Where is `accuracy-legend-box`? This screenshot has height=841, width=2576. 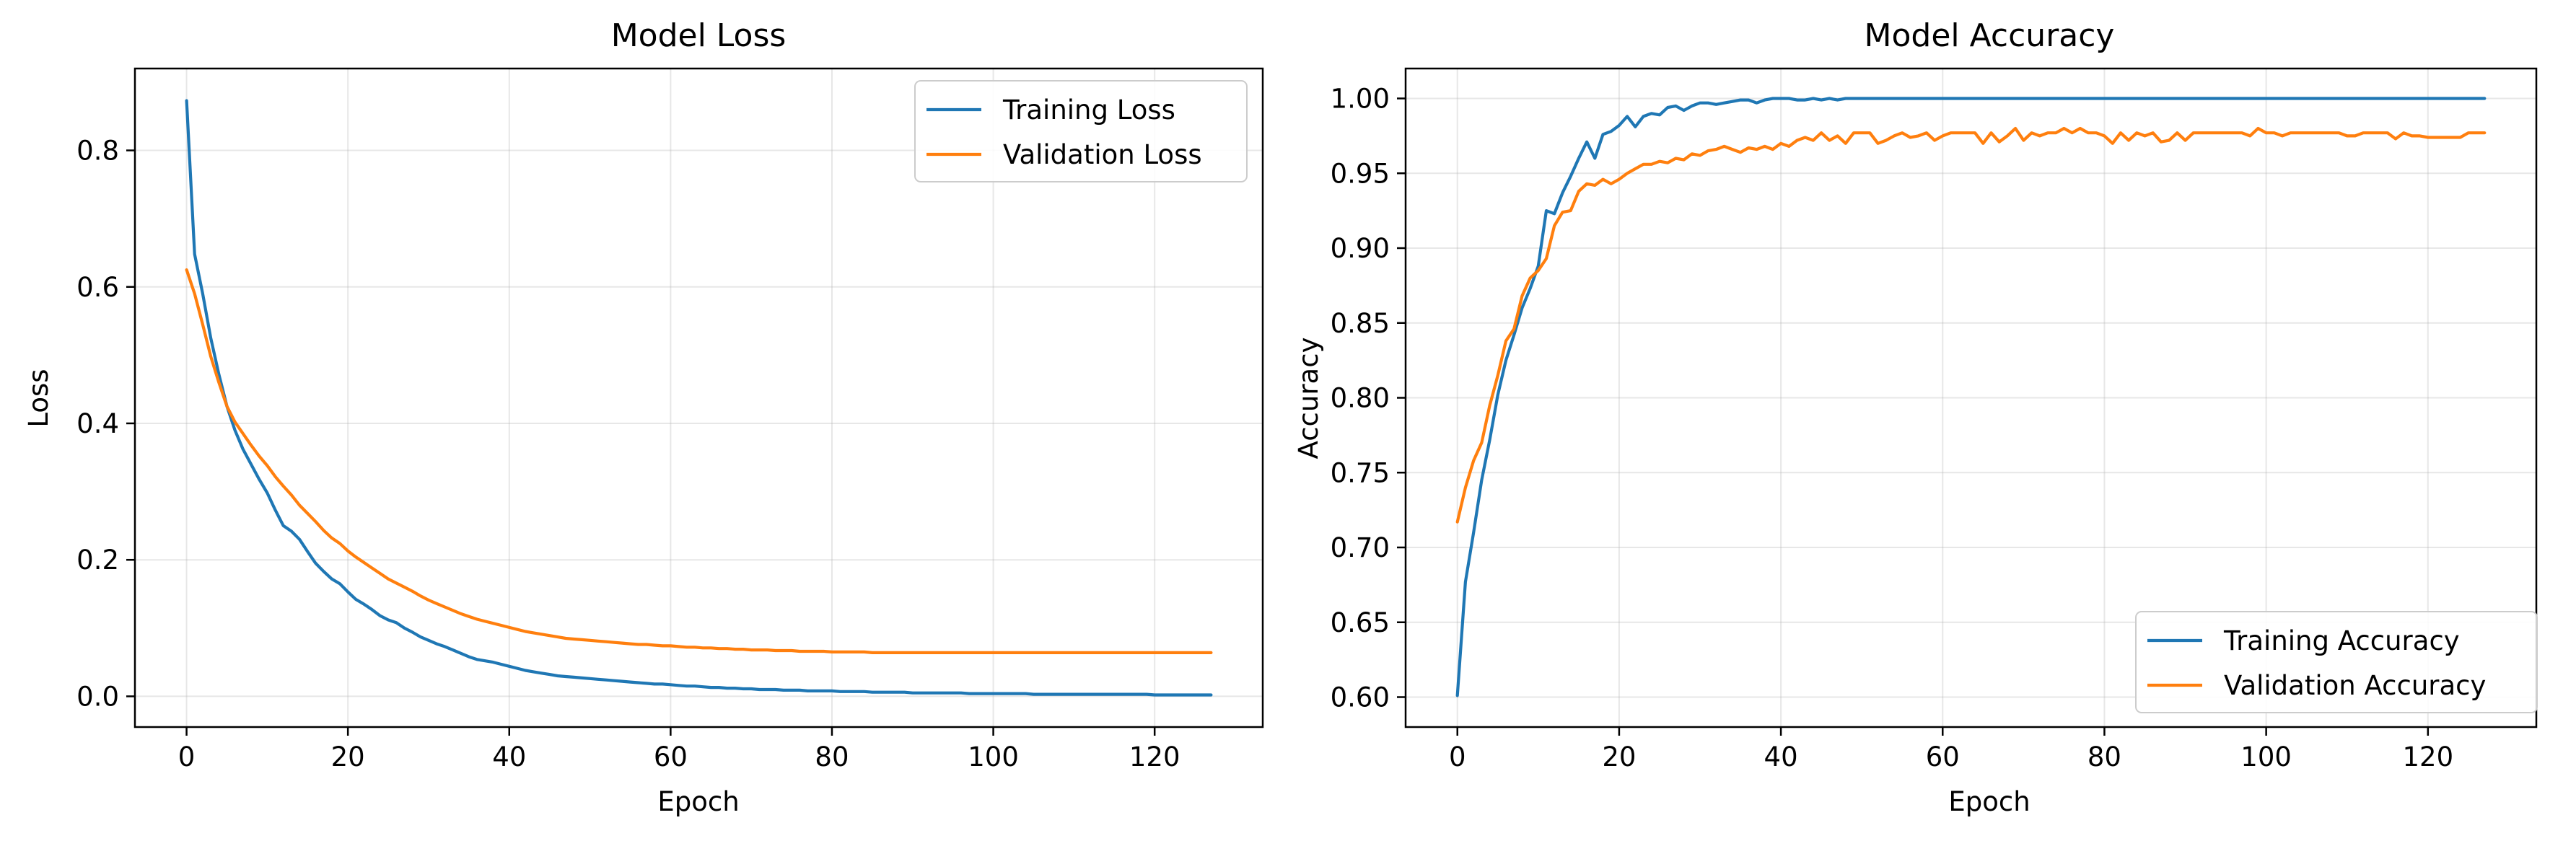 accuracy-legend-box is located at coordinates (2336, 662).